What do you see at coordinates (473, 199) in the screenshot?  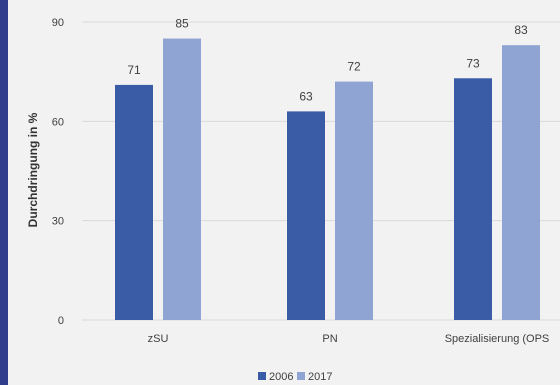 I see `bar-2006-spezialisierung-ops` at bounding box center [473, 199].